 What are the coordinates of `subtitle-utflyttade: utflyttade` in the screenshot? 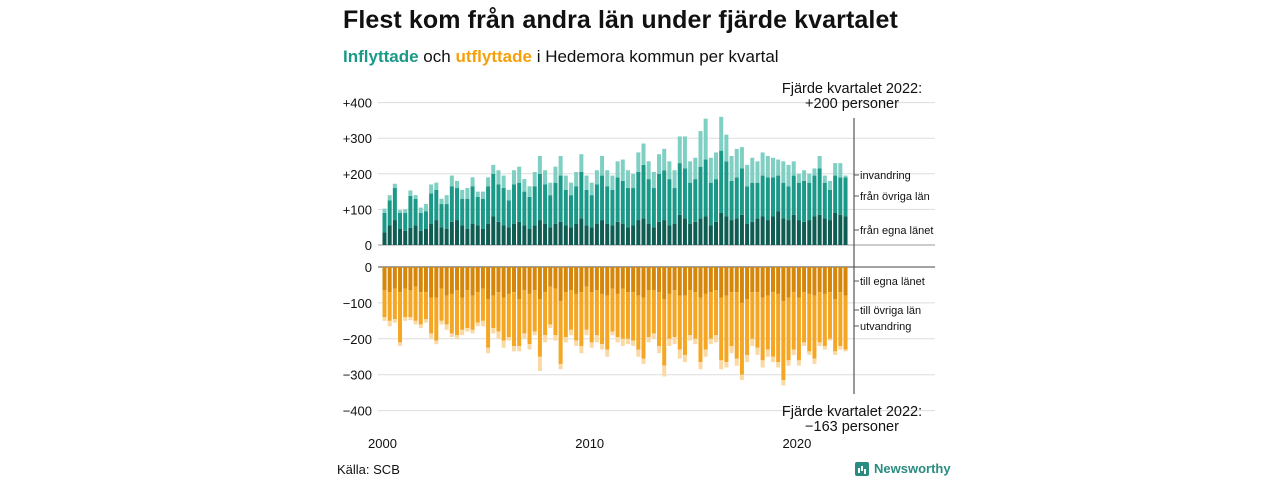 It's located at (493, 56).